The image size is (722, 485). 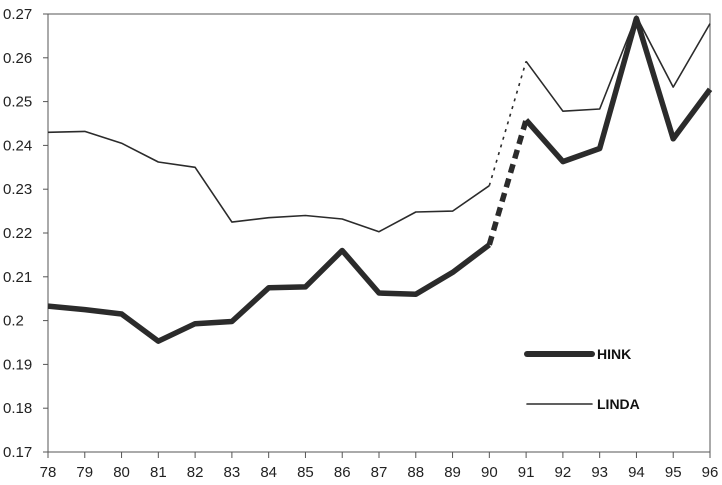 I want to click on x-tick-label: 86, so click(x=342, y=472).